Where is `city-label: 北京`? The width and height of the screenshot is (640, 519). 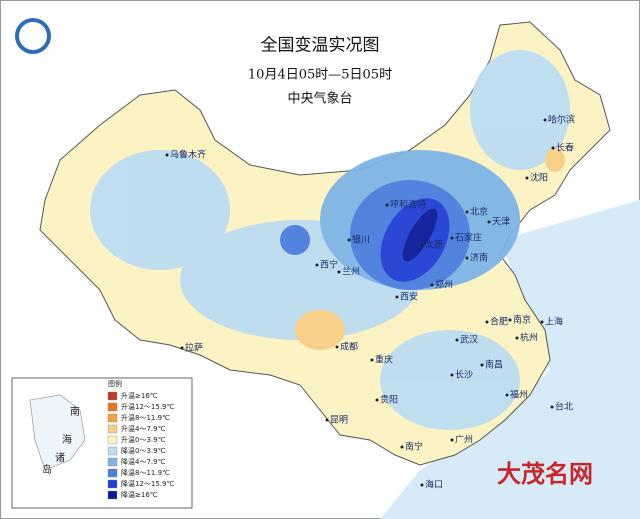
city-label: 北京 is located at coordinates (479, 212).